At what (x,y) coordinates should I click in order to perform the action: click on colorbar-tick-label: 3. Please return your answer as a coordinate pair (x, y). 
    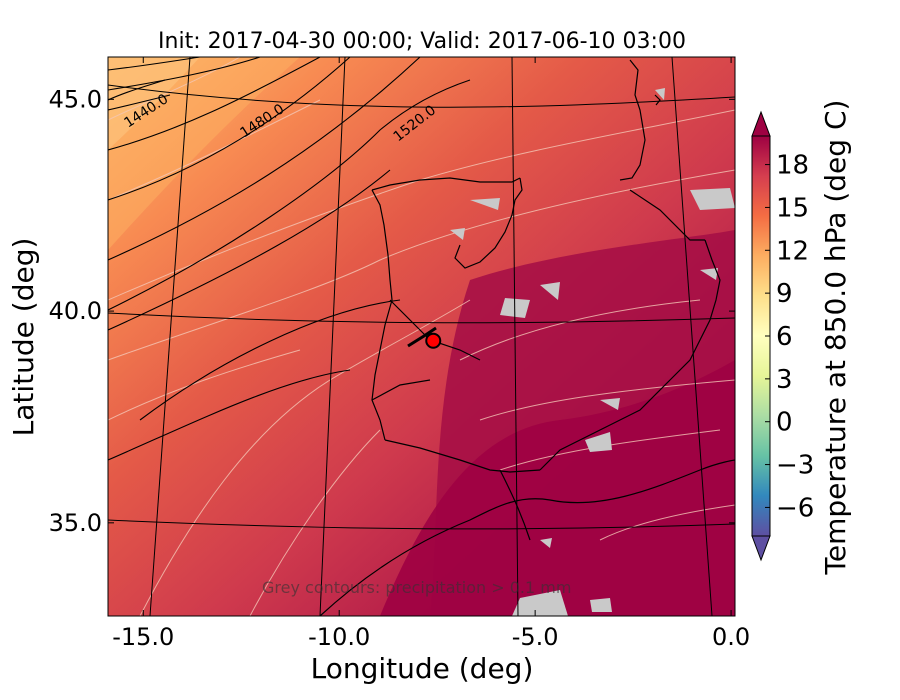
    Looking at the image, I should click on (784, 380).